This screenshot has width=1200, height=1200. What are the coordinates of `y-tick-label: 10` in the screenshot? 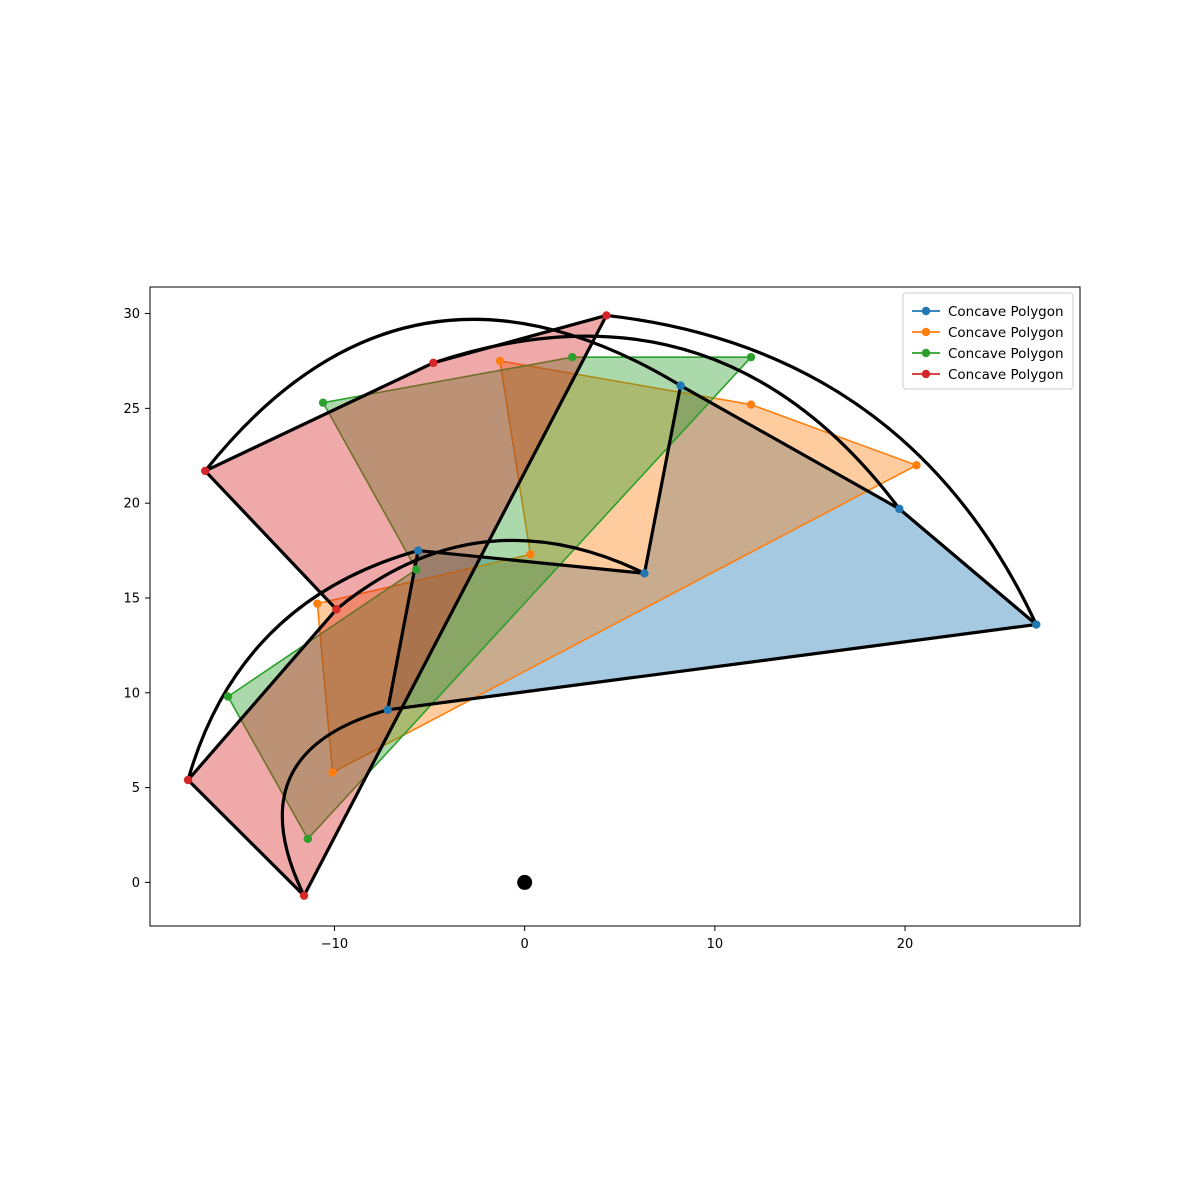 It's located at (131, 693).